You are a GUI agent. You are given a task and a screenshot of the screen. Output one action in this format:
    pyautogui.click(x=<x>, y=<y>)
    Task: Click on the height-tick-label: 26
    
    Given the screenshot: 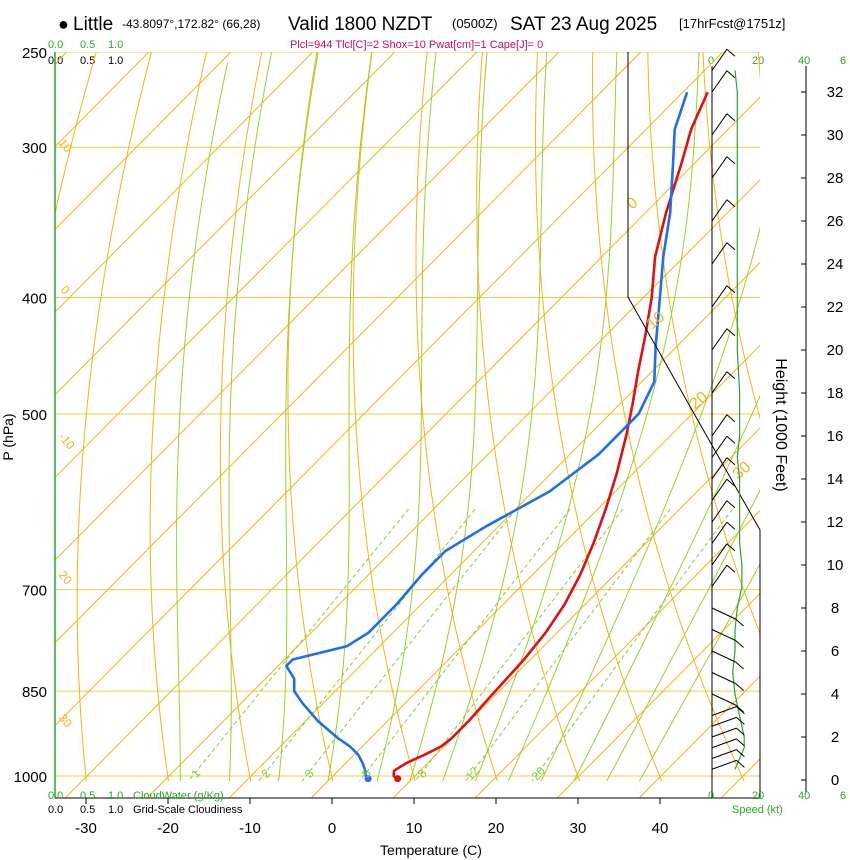 What is the action you would take?
    pyautogui.click(x=835, y=221)
    